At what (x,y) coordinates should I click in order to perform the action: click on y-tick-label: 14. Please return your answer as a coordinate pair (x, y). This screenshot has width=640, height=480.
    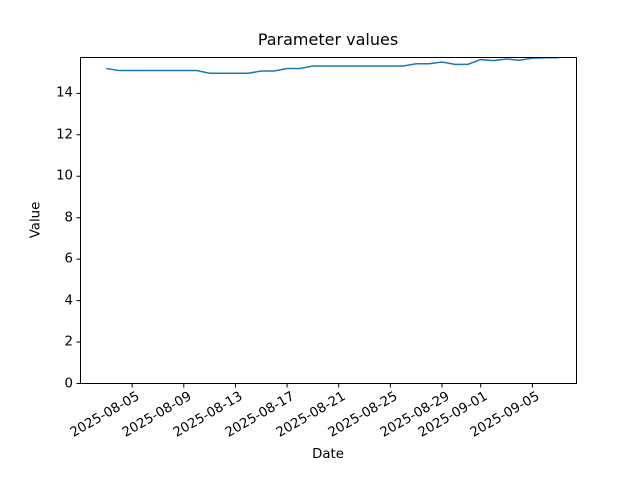
    Looking at the image, I should click on (64, 93).